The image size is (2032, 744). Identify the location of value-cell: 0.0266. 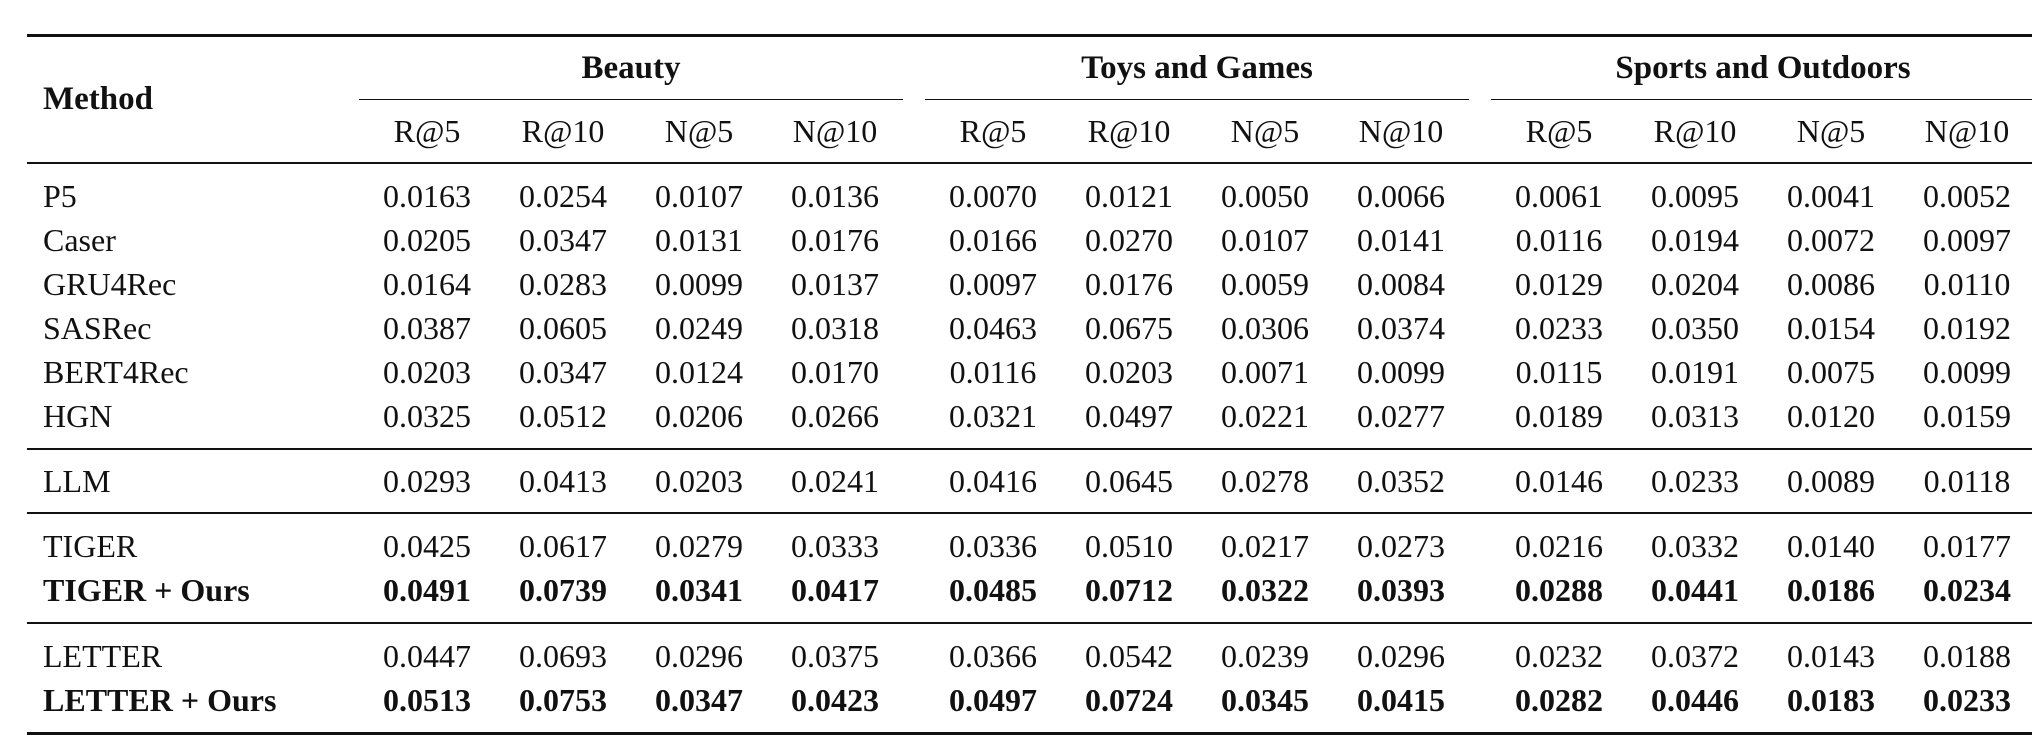
(835, 415).